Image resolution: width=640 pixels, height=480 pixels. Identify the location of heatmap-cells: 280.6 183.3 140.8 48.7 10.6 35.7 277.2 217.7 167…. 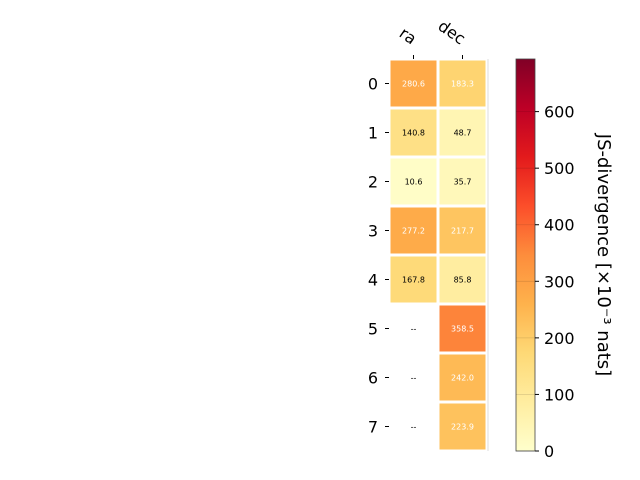
(438, 255).